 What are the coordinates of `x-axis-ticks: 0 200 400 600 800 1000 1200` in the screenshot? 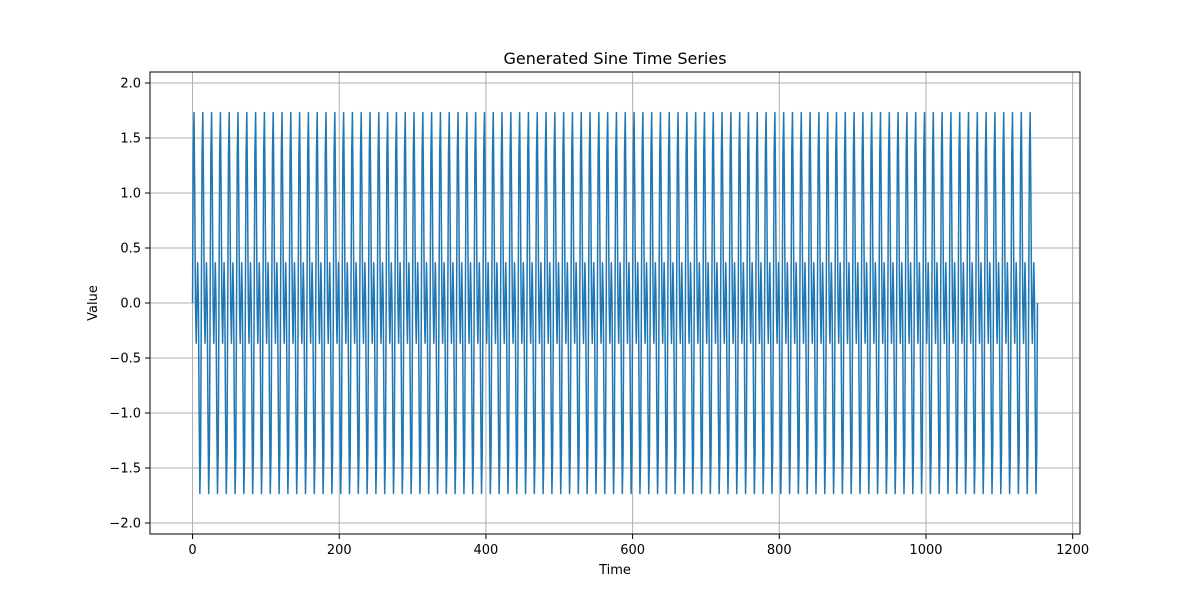 It's located at (638, 546).